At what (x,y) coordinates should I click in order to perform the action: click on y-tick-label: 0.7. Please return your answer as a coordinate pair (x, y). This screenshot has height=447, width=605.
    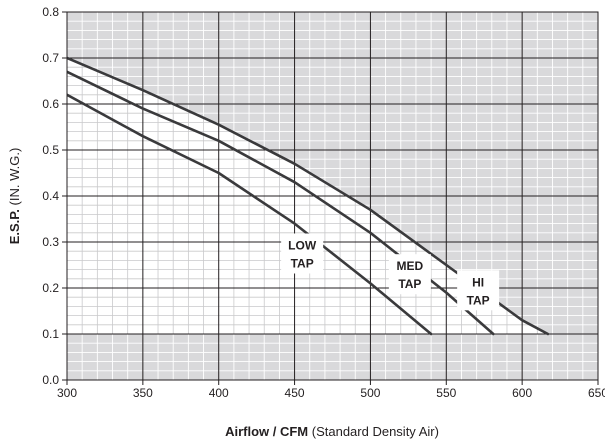
    Looking at the image, I should click on (50, 58).